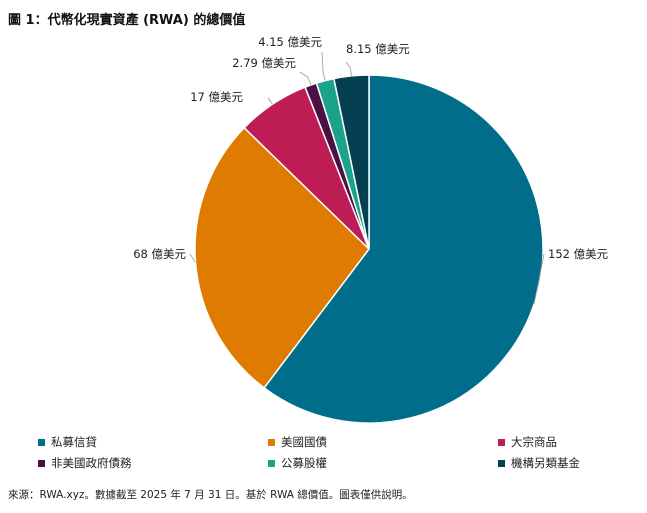 This screenshot has height=513, width=647. I want to click on legend-label: 私募信貸, so click(74, 442).